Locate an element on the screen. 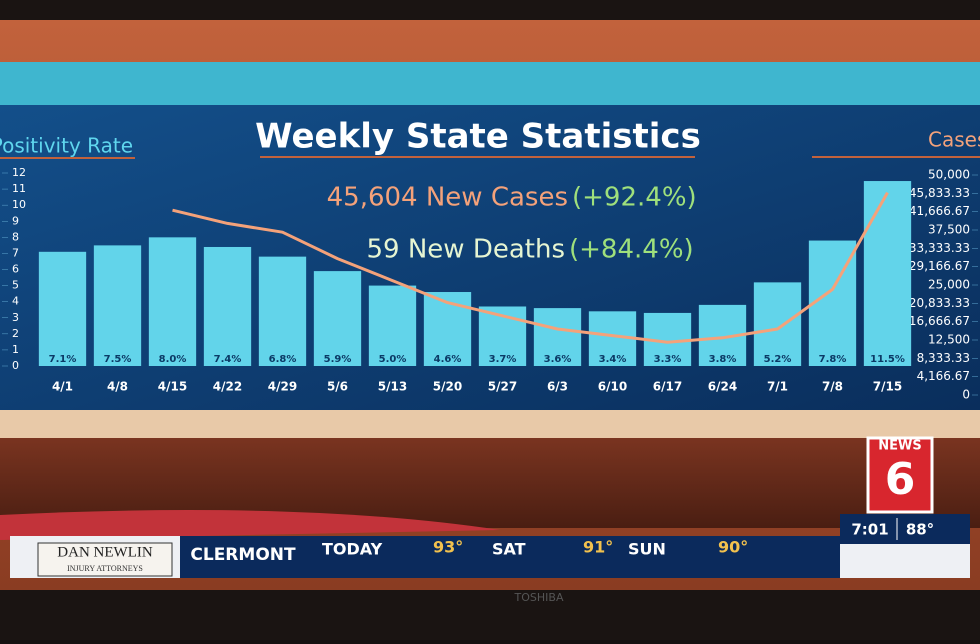 The height and width of the screenshot is (644, 980). y-tick-label: 9 is located at coordinates (15, 220).